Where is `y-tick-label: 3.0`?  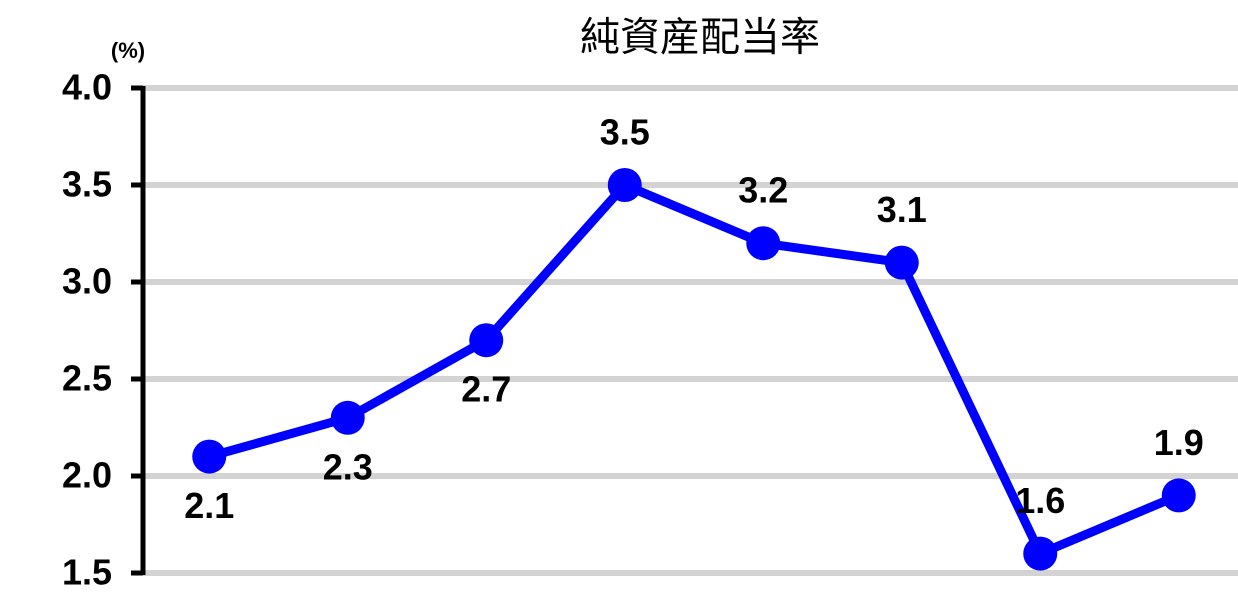
y-tick-label: 3.0 is located at coordinates (87, 281).